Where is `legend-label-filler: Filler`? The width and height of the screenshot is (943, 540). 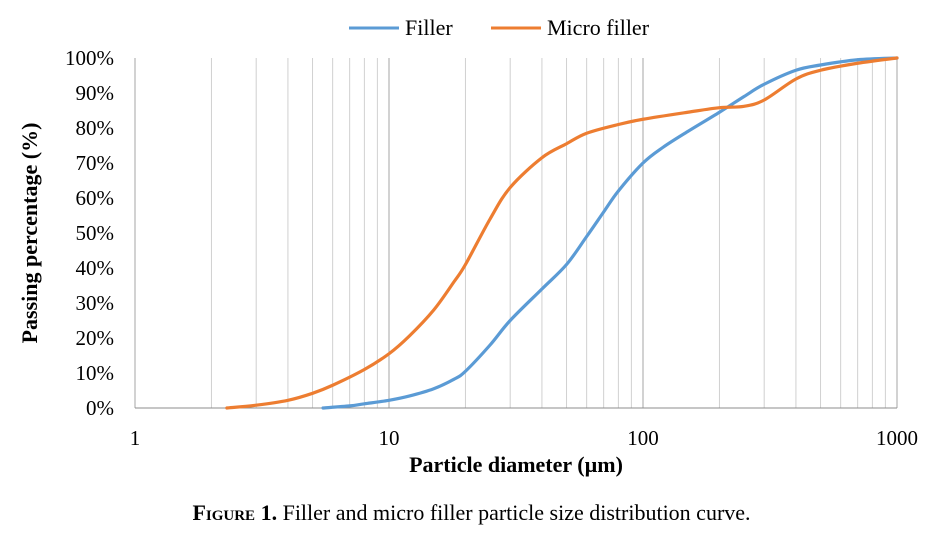 legend-label-filler: Filler is located at coordinates (429, 27).